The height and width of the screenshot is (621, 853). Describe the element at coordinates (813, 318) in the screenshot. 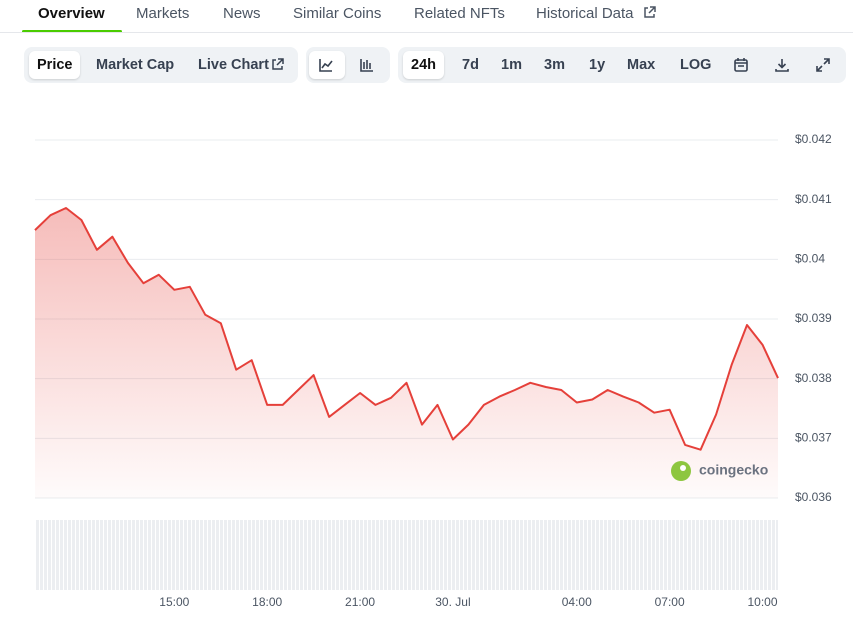

I see `y-tick-label: $0.039` at that location.